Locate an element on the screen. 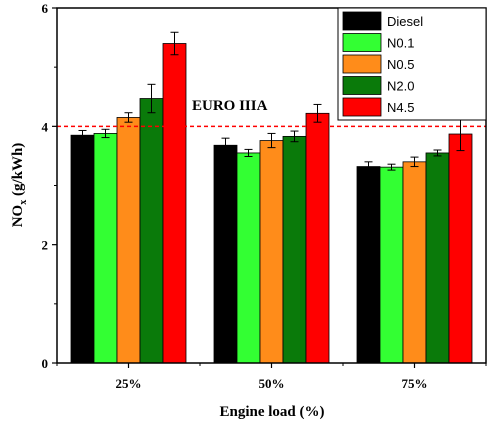  x-tick-label-75%: 75% is located at coordinates (415, 383).